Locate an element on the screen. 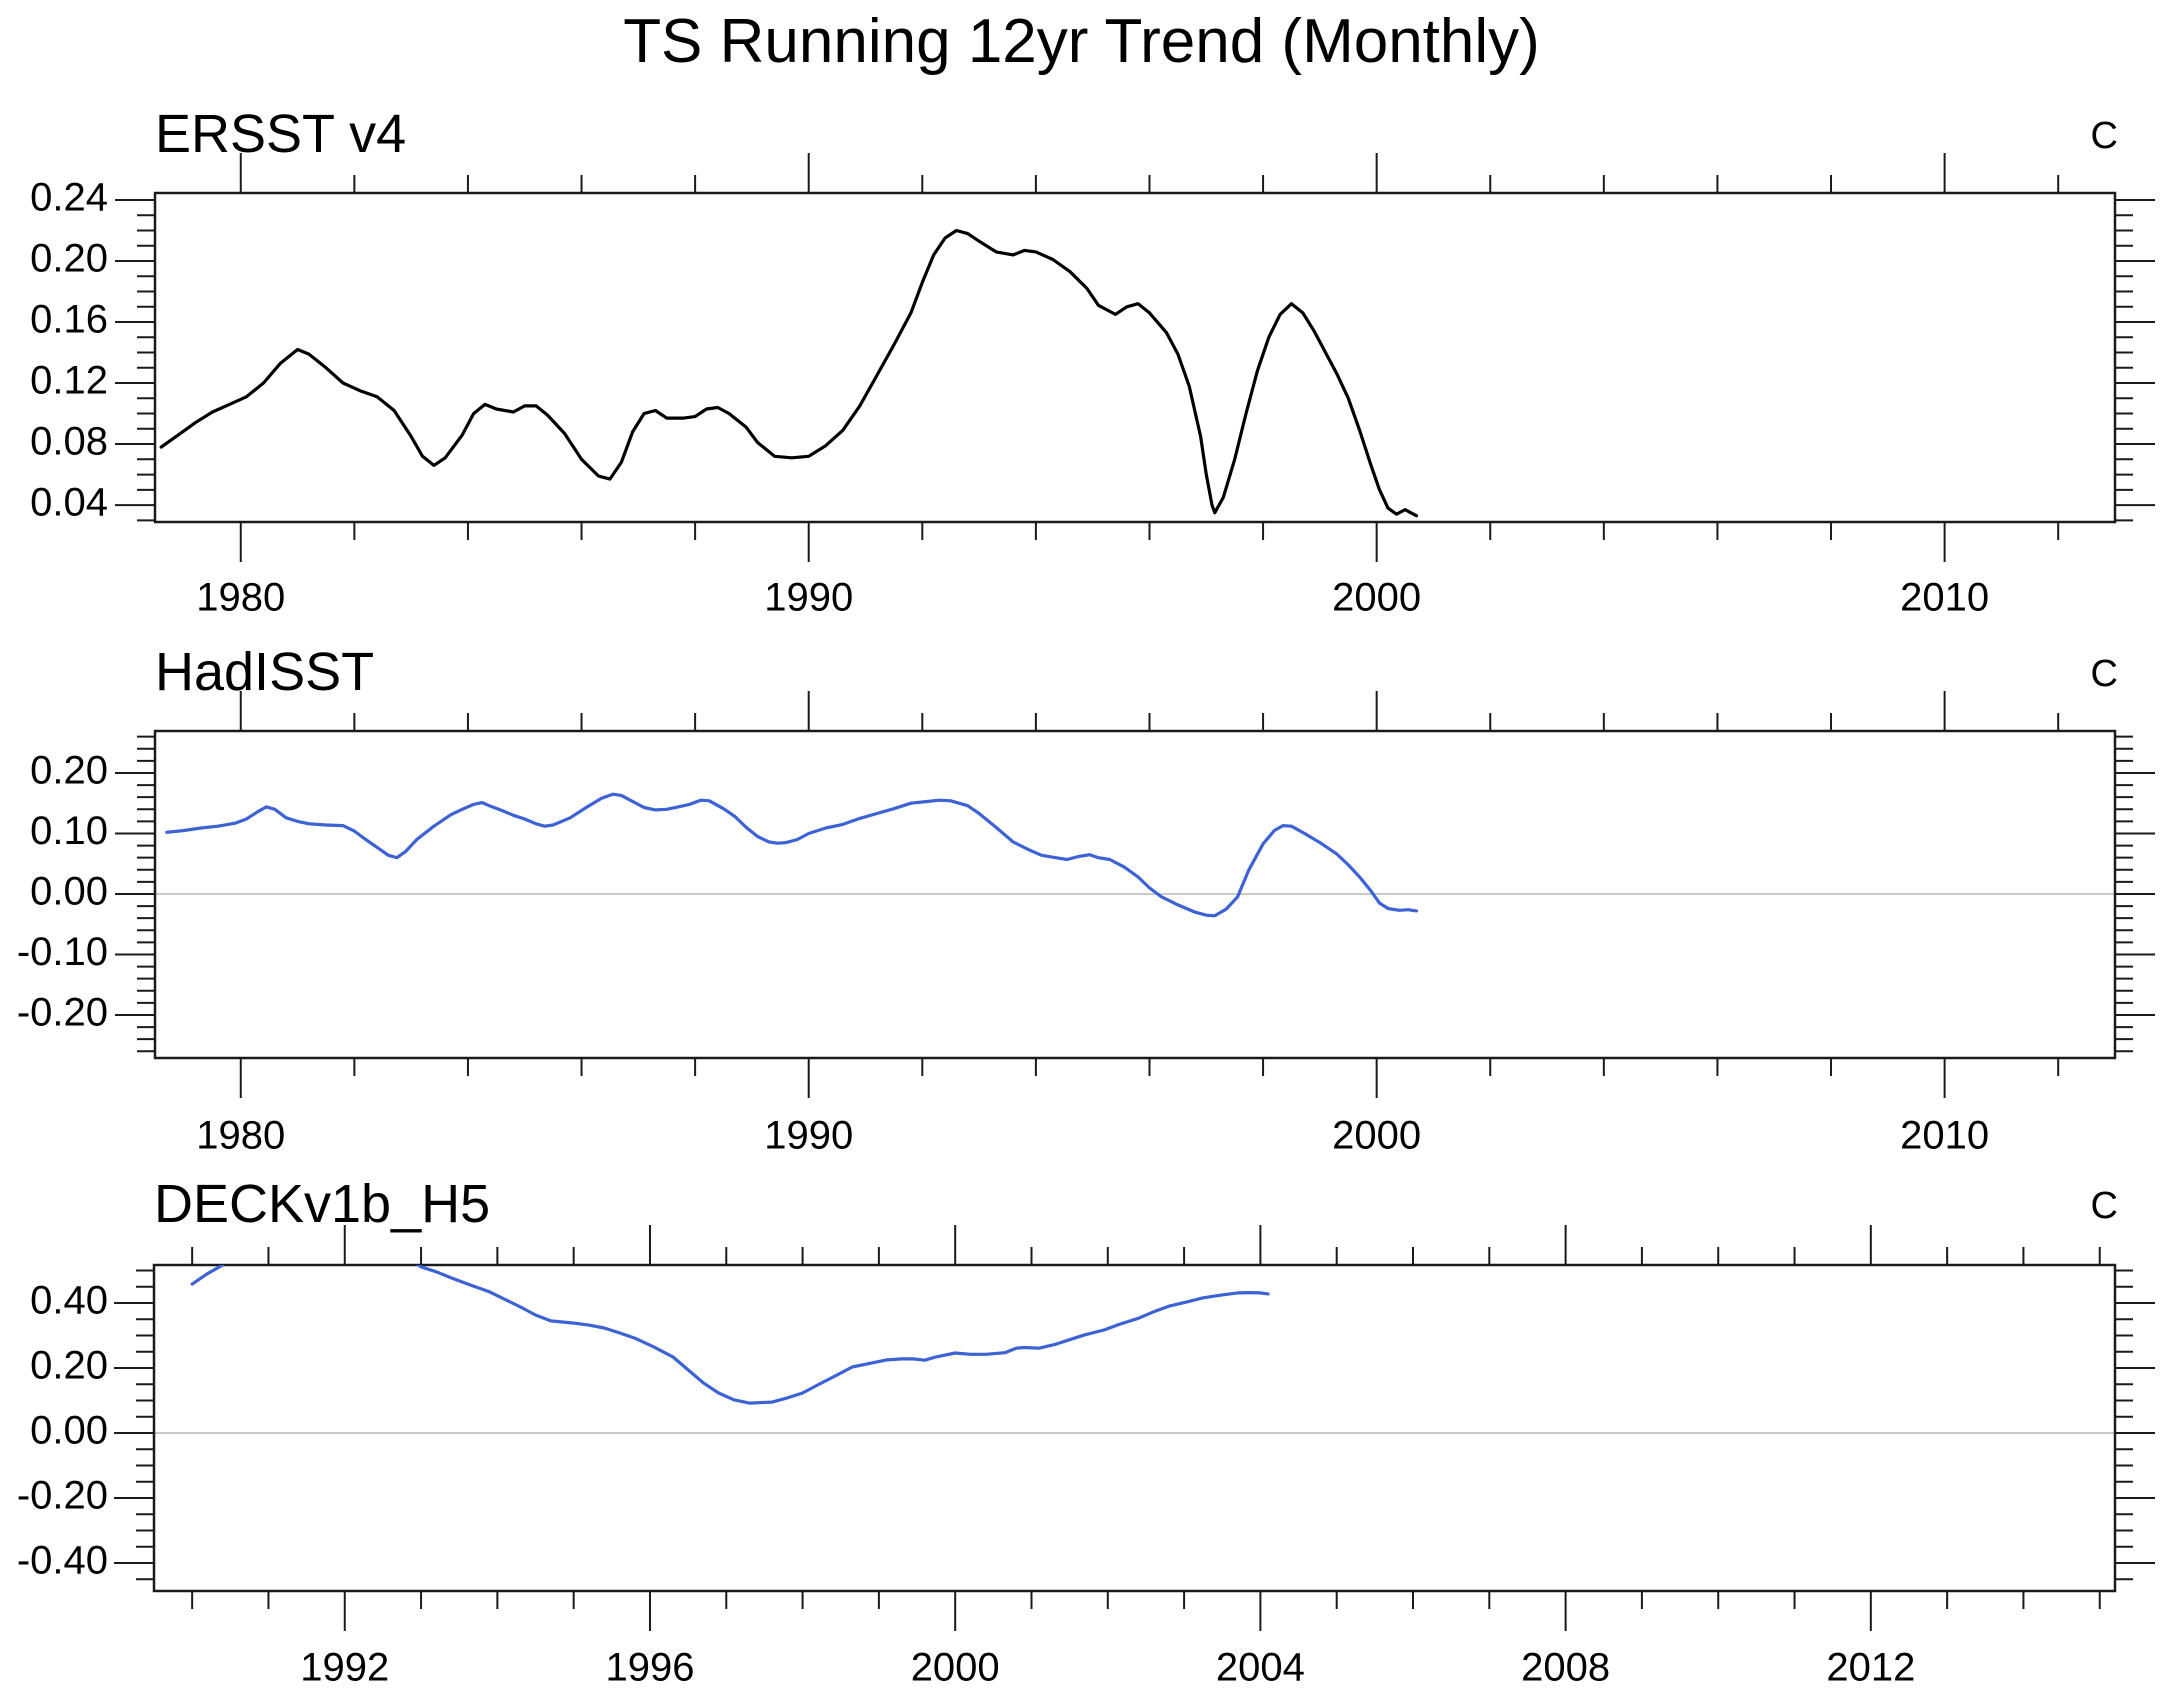 The width and height of the screenshot is (2163, 1693). x-tick-label: 1996 is located at coordinates (649, 1668).